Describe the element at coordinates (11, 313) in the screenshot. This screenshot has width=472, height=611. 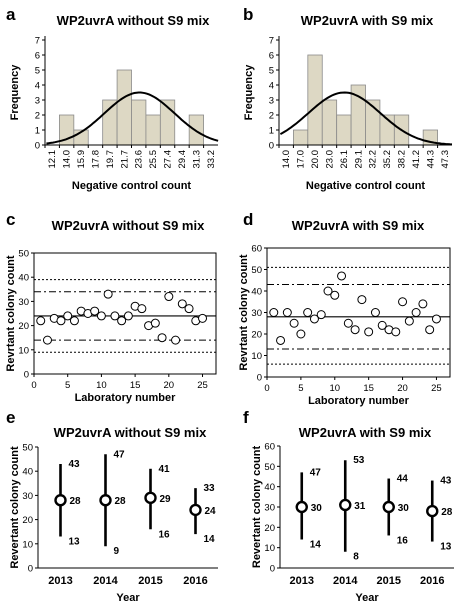
I see `y-axis-label-c: Revrtant colony count` at that location.